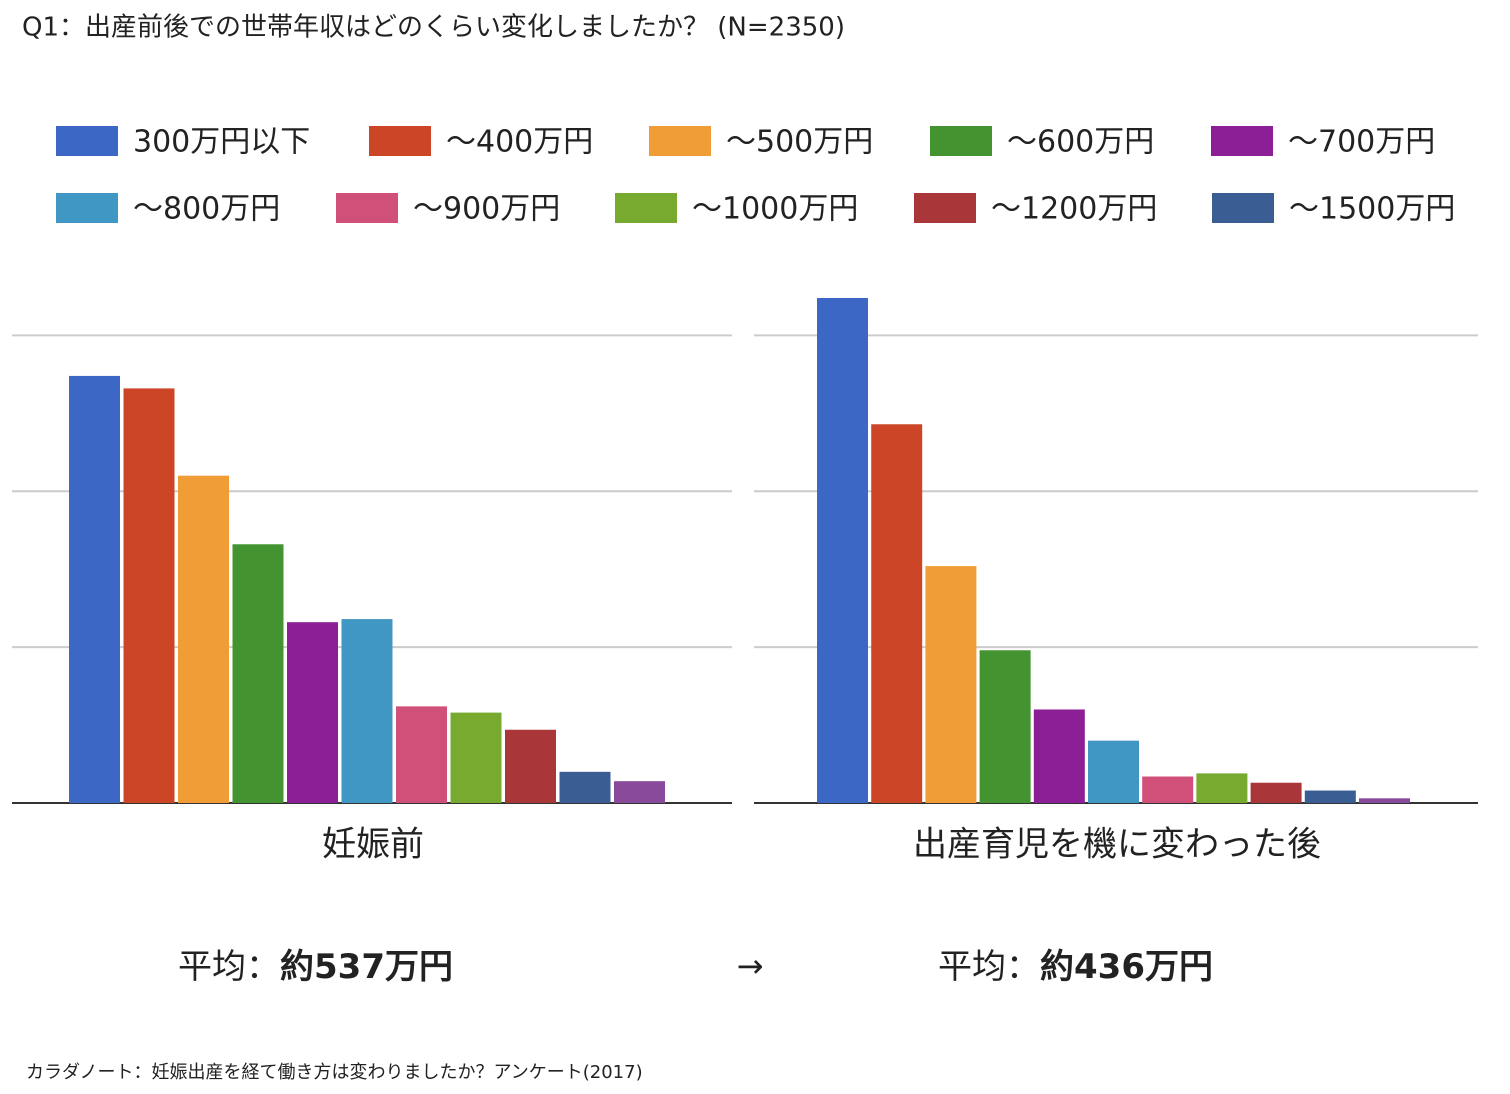 The height and width of the screenshot is (1094, 1510). Describe the element at coordinates (519, 142) in the screenshot. I see `legend-label: ～400万円` at that location.